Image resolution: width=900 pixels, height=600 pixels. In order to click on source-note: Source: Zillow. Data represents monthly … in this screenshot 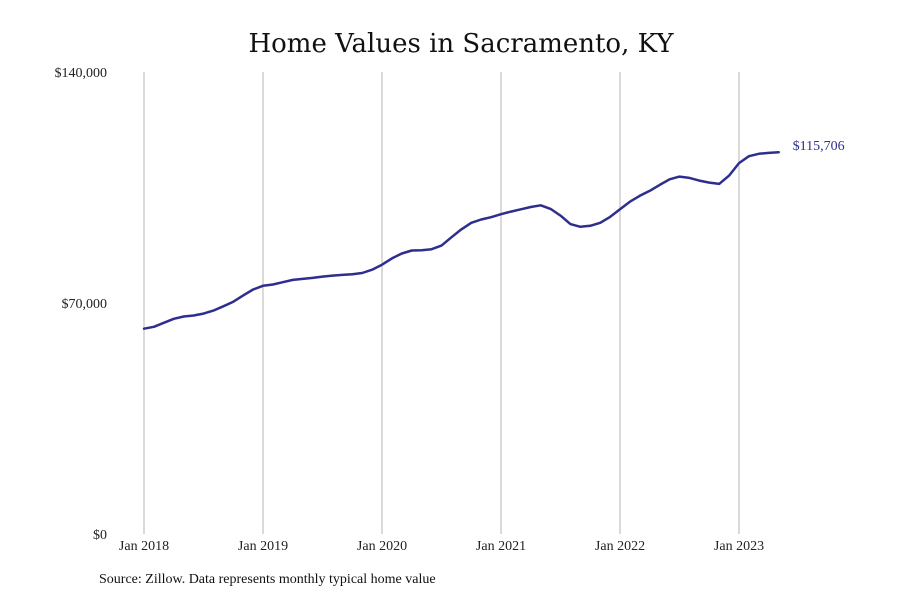, I will do `click(267, 579)`.